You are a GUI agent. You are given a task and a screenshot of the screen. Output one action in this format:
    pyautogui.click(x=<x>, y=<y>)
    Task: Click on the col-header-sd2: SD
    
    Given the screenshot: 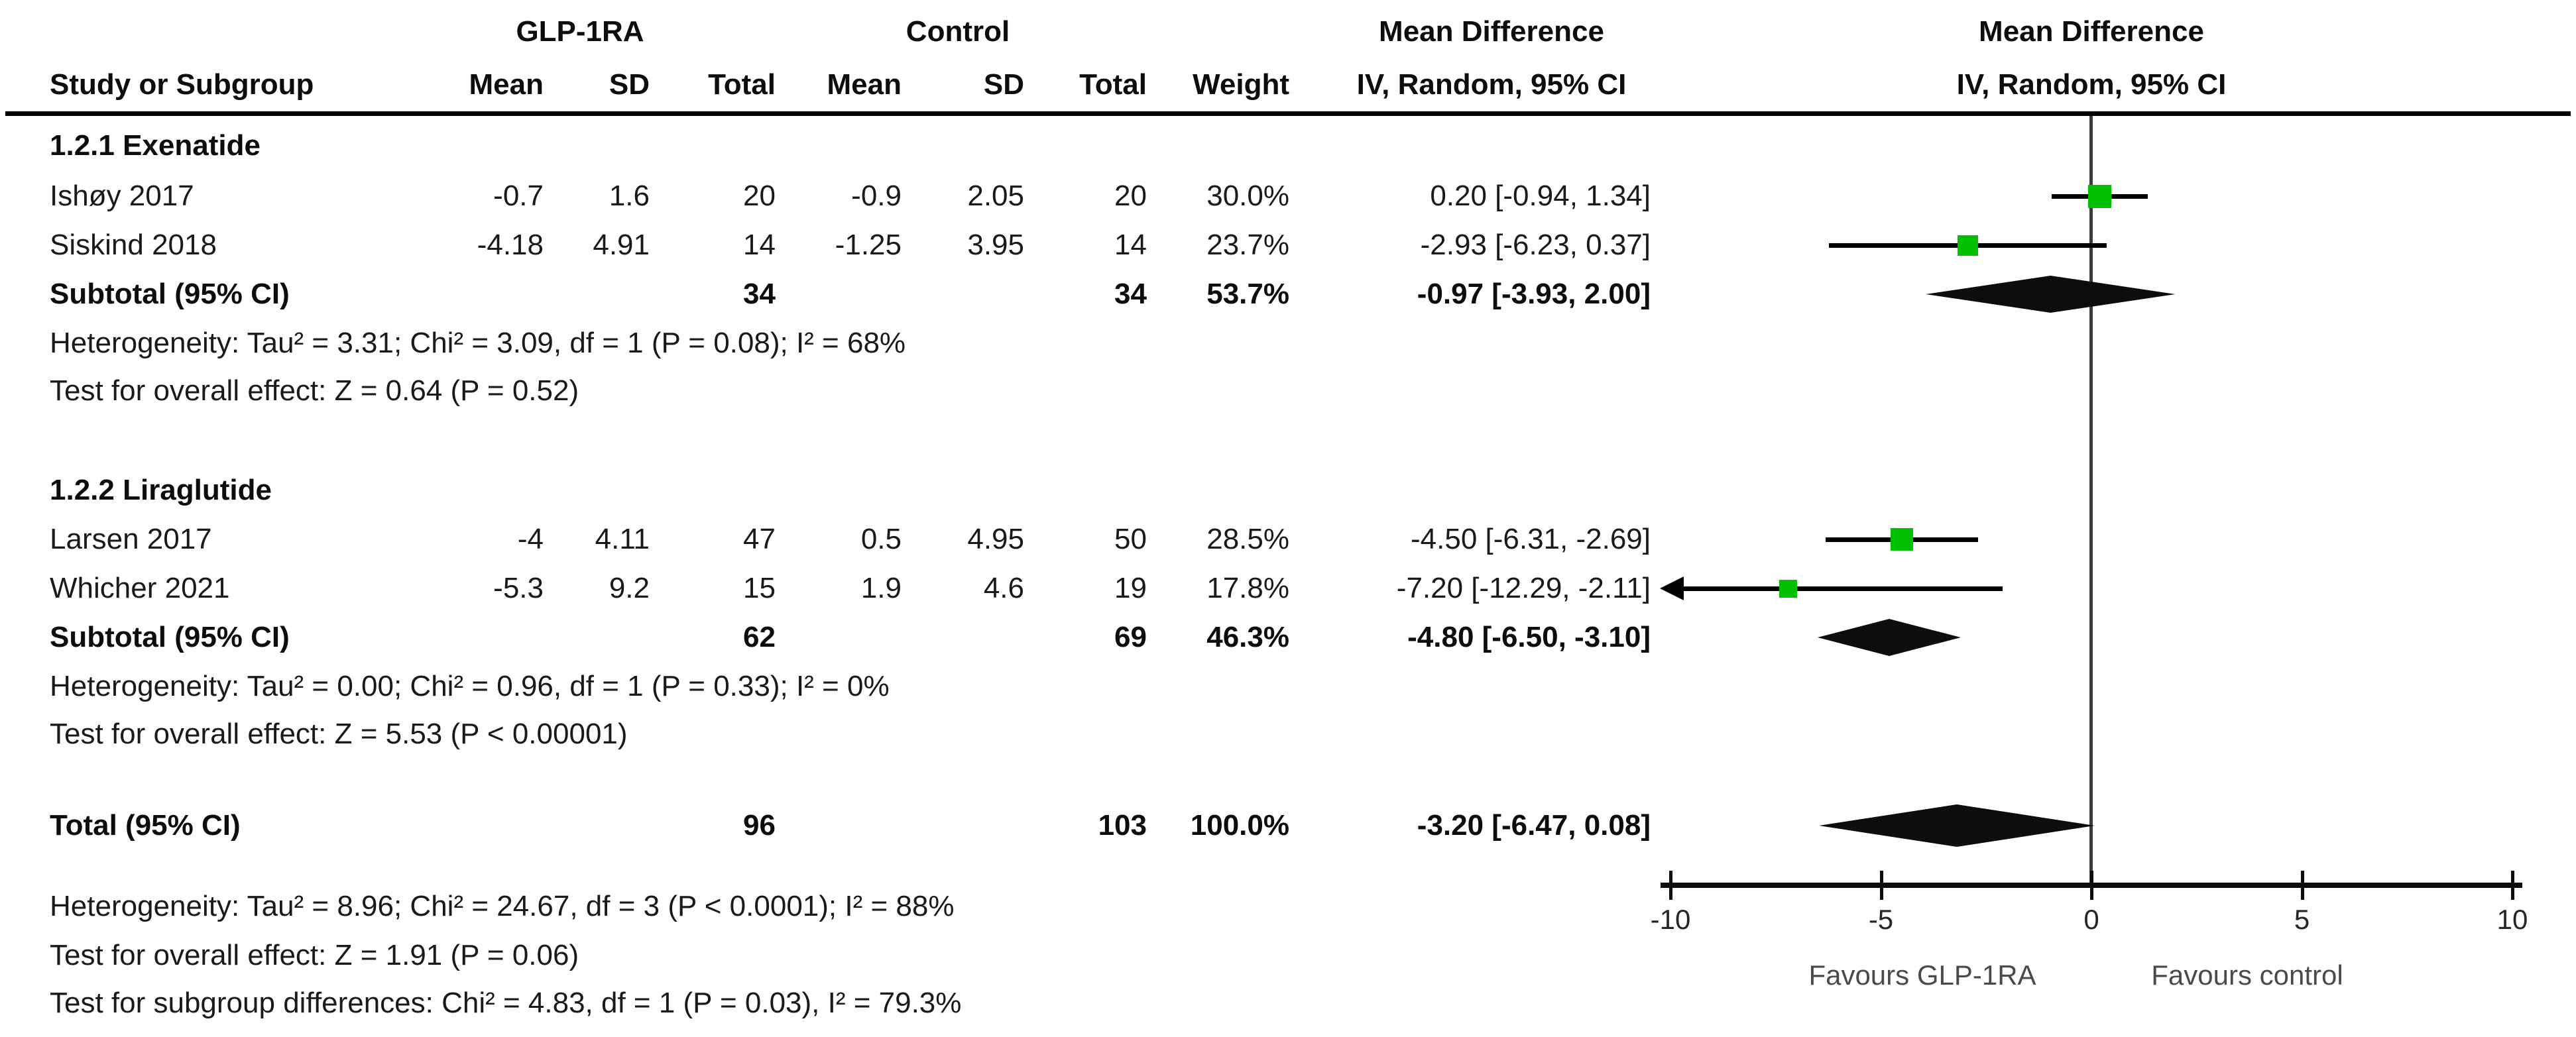 What is the action you would take?
    pyautogui.click(x=1003, y=84)
    